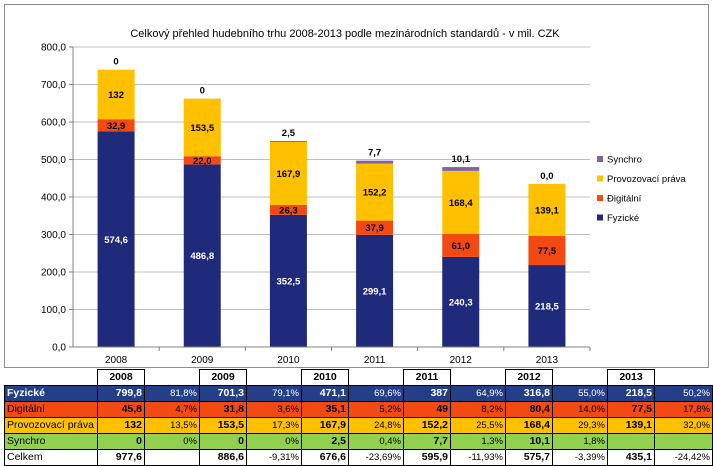 This screenshot has width=713, height=466. What do you see at coordinates (631, 457) in the screenshot?
I see `table-value: 435,1` at bounding box center [631, 457].